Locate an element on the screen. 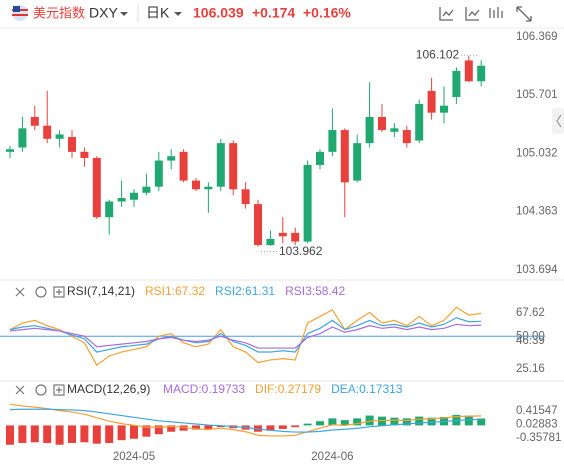 This screenshot has height=465, width=564. legend-entry: DIF:0.27179 is located at coordinates (288, 389).